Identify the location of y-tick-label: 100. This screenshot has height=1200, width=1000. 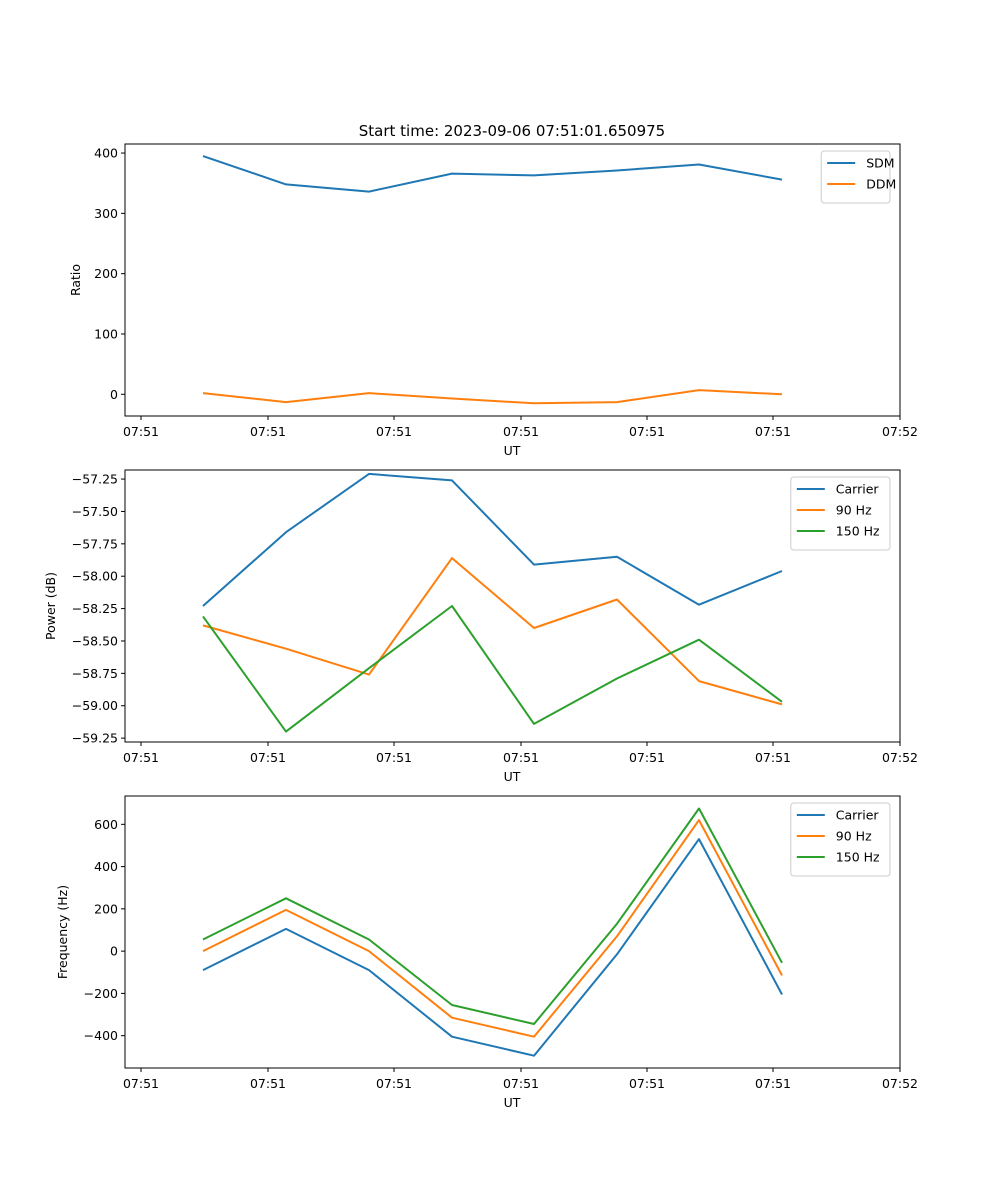
(106, 333).